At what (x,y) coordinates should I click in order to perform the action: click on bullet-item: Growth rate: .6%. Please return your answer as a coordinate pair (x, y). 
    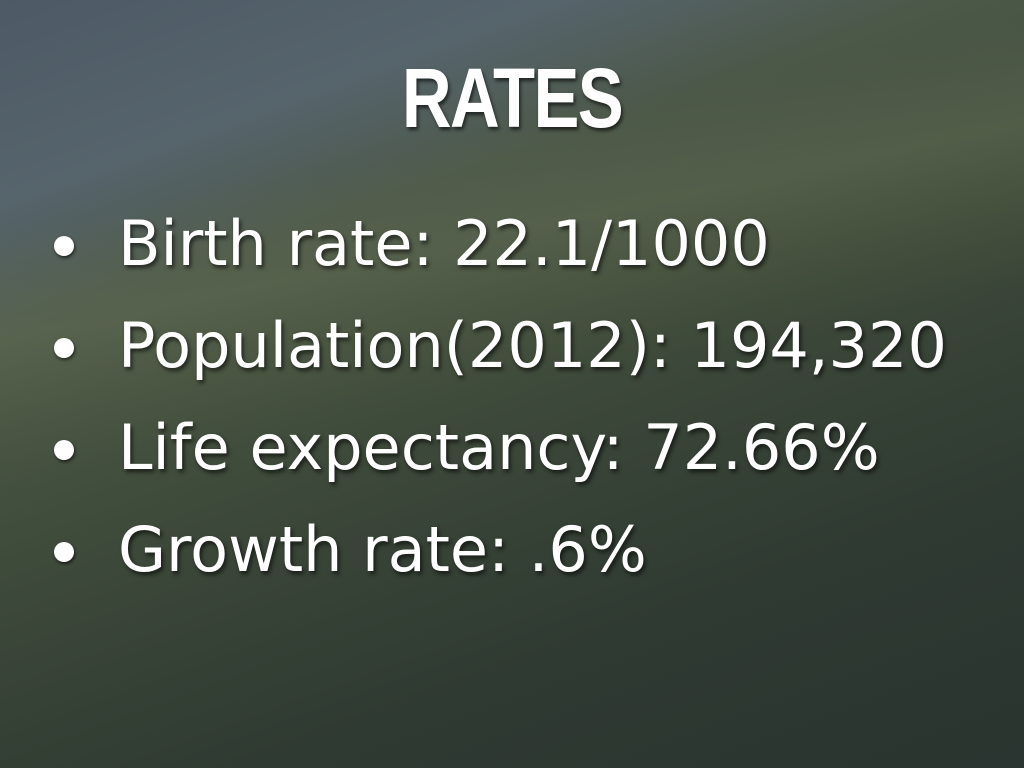
    Looking at the image, I should click on (498, 553).